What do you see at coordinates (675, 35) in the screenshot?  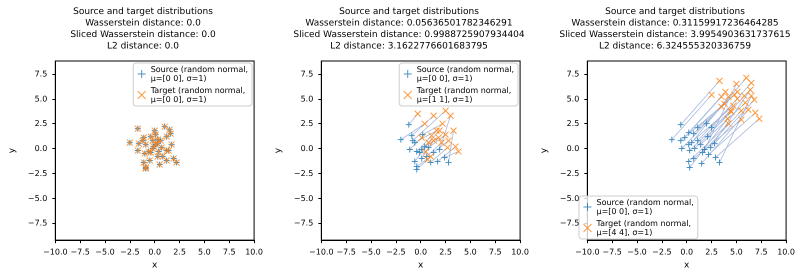 I see `chart-subtitle: Wasserstein distance: 0.31159917236464285 Sliced Wasserstein distance: 3.9954903631737615 L2 distance: 6.324555320336759` at bounding box center [675, 35].